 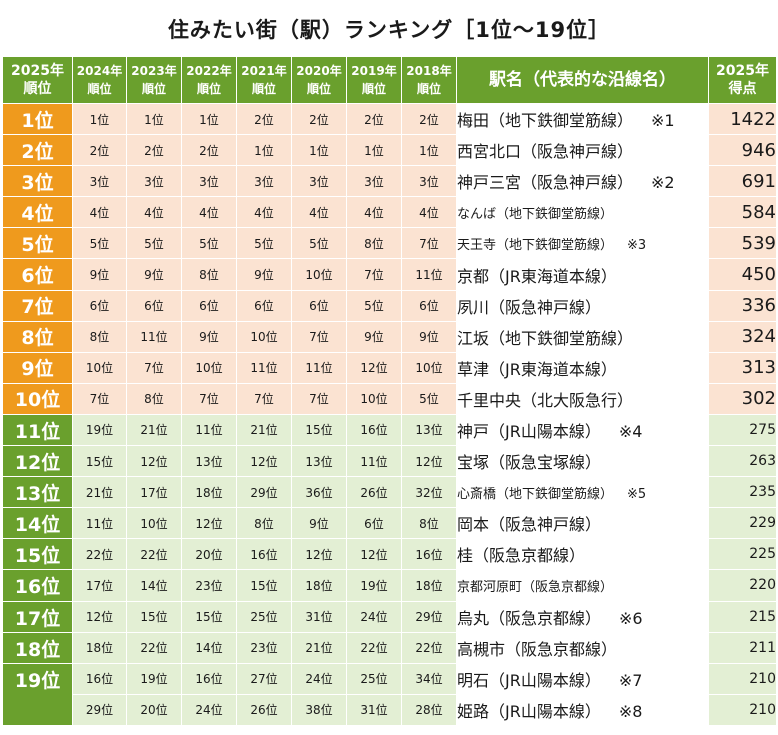 I want to click on header-year-2020: 2020年 順位, so click(x=319, y=80).